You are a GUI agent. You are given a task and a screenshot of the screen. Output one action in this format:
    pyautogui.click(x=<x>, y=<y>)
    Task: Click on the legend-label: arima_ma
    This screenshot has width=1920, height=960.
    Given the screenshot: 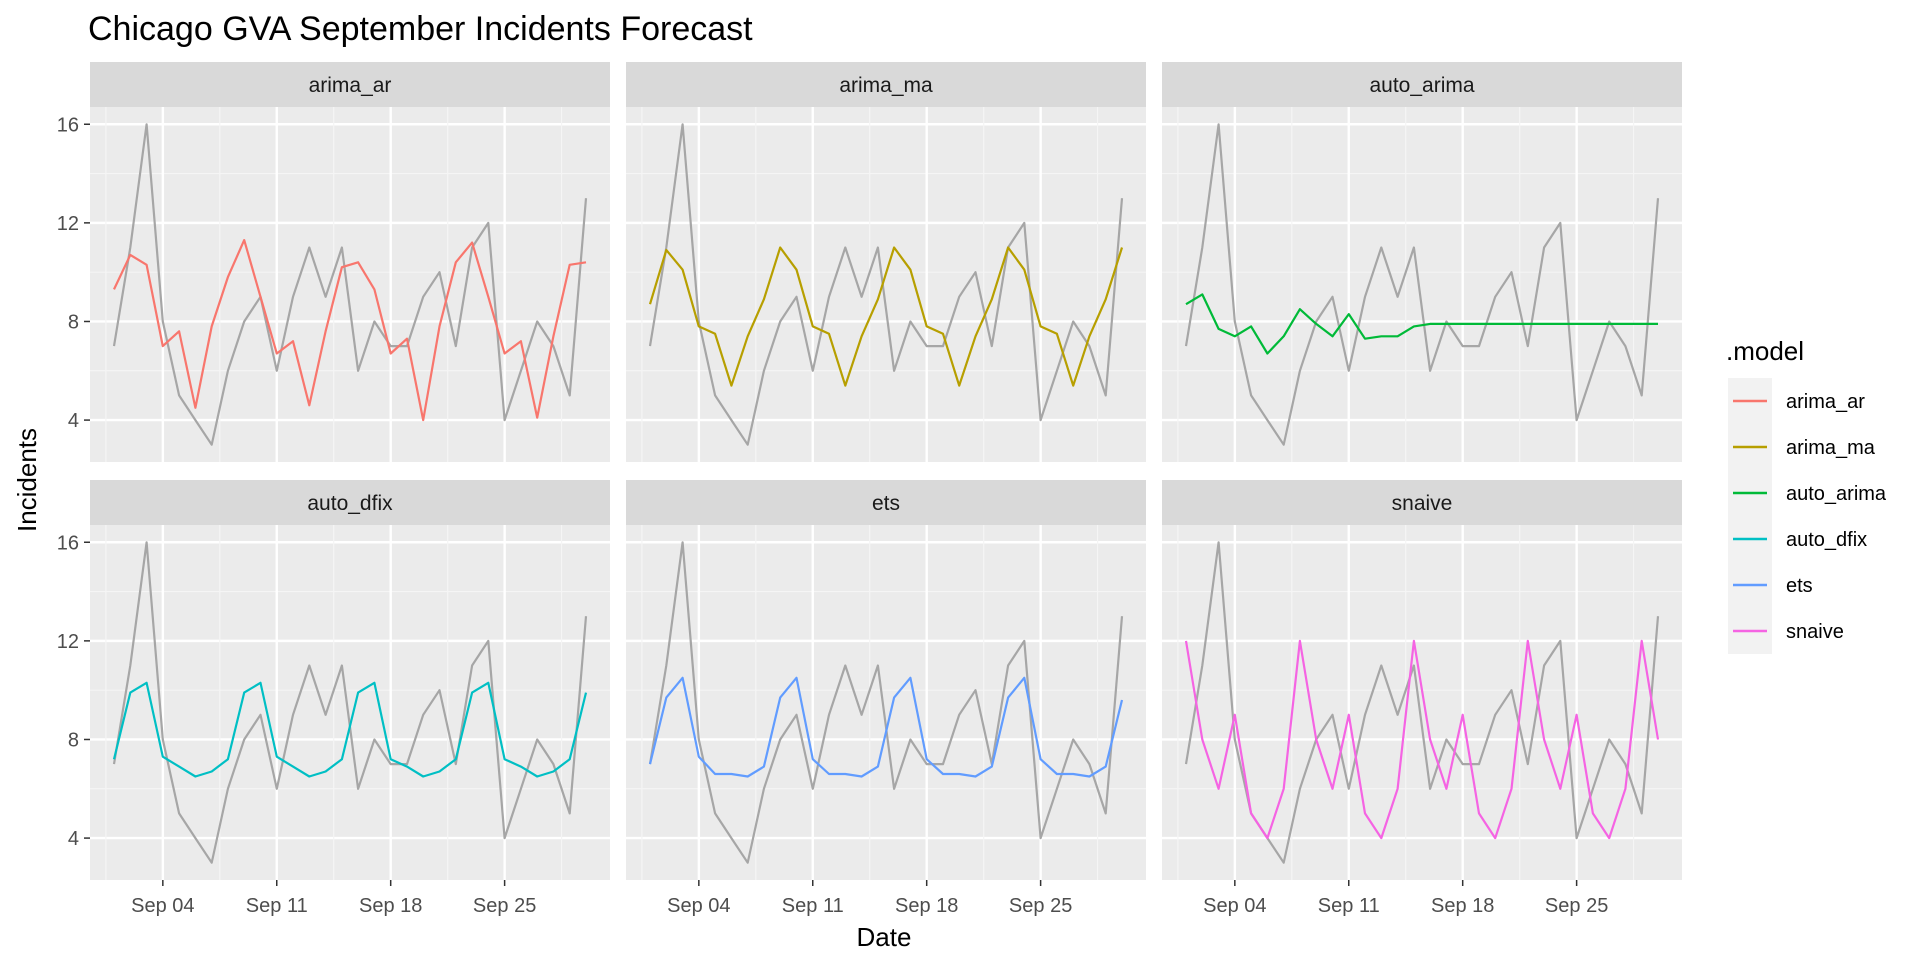 What is the action you would take?
    pyautogui.click(x=1831, y=448)
    